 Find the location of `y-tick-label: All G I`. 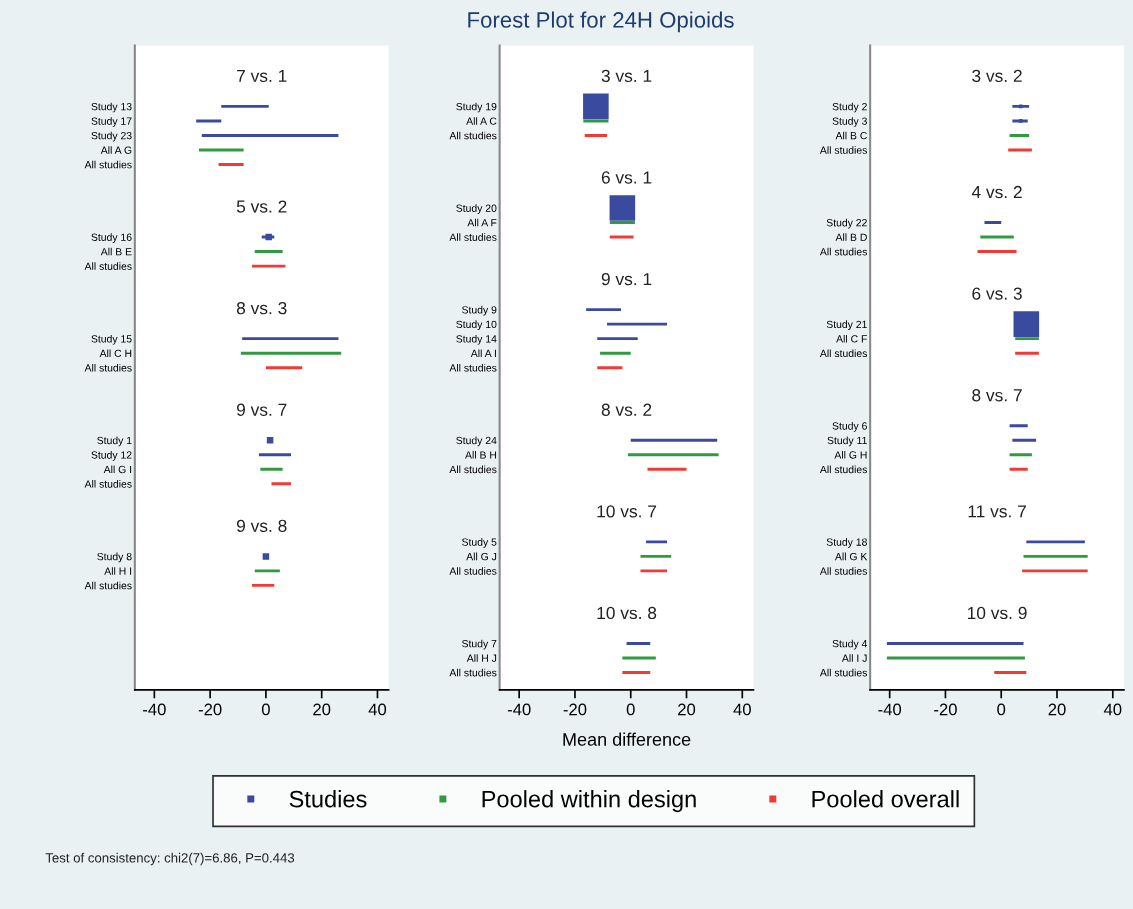

y-tick-label: All G I is located at coordinates (117, 469).